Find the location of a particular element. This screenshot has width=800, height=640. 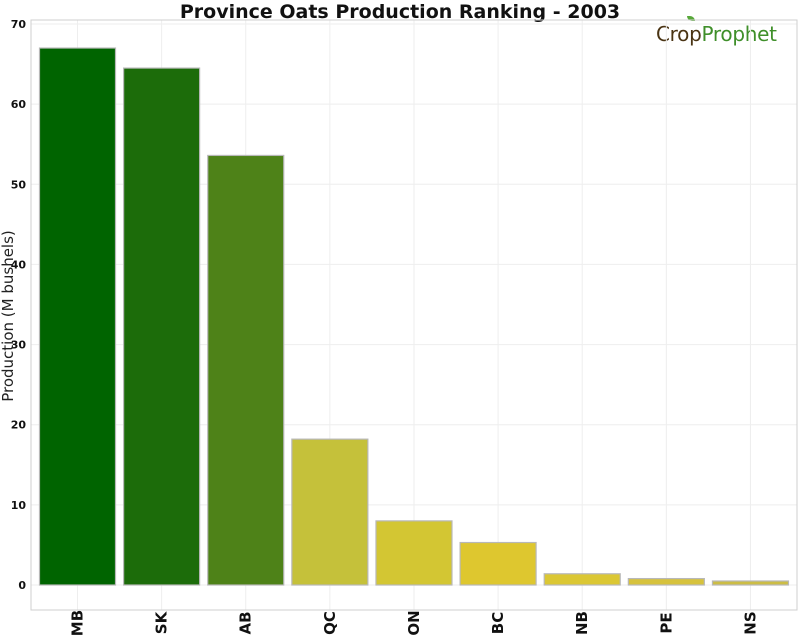

logo-crop-text: Crop is located at coordinates (679, 34).